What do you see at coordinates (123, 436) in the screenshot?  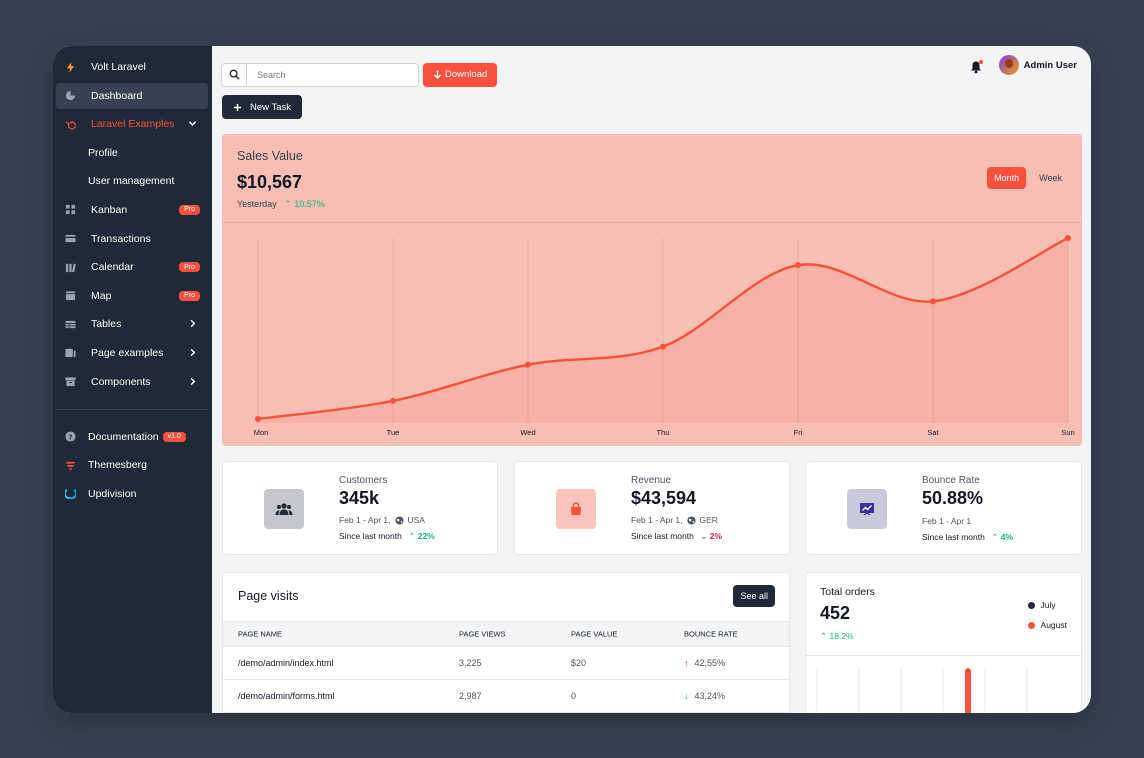 I see `sidebar-item-label: Documentation` at bounding box center [123, 436].